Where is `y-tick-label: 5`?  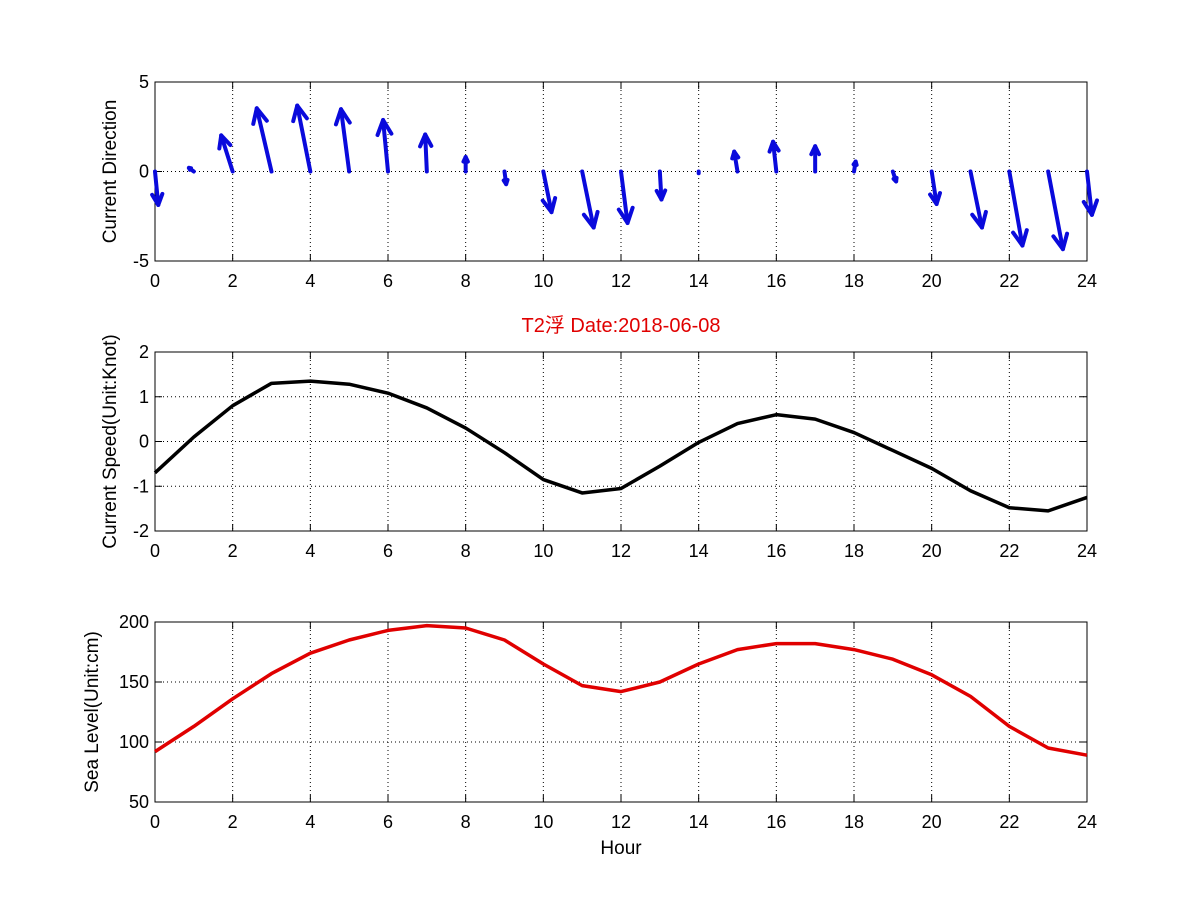 y-tick-label: 5 is located at coordinates (144, 82).